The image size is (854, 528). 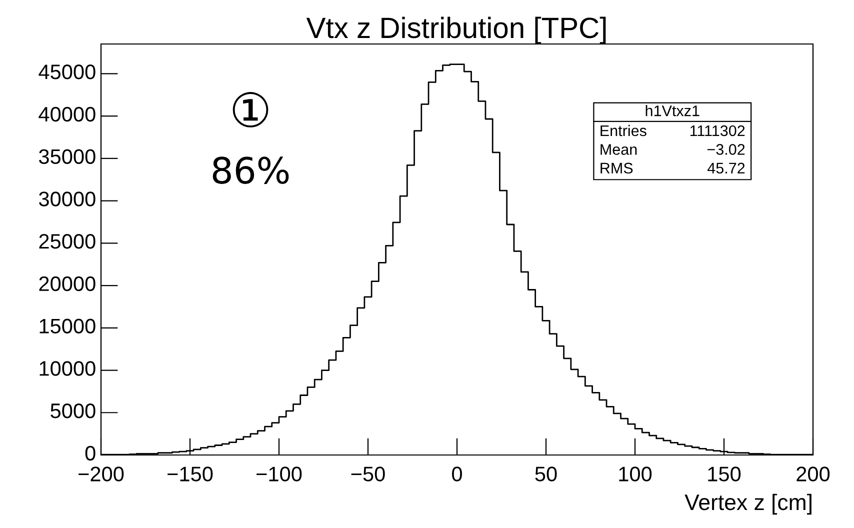 I want to click on annotation: Entries, so click(x=623, y=130).